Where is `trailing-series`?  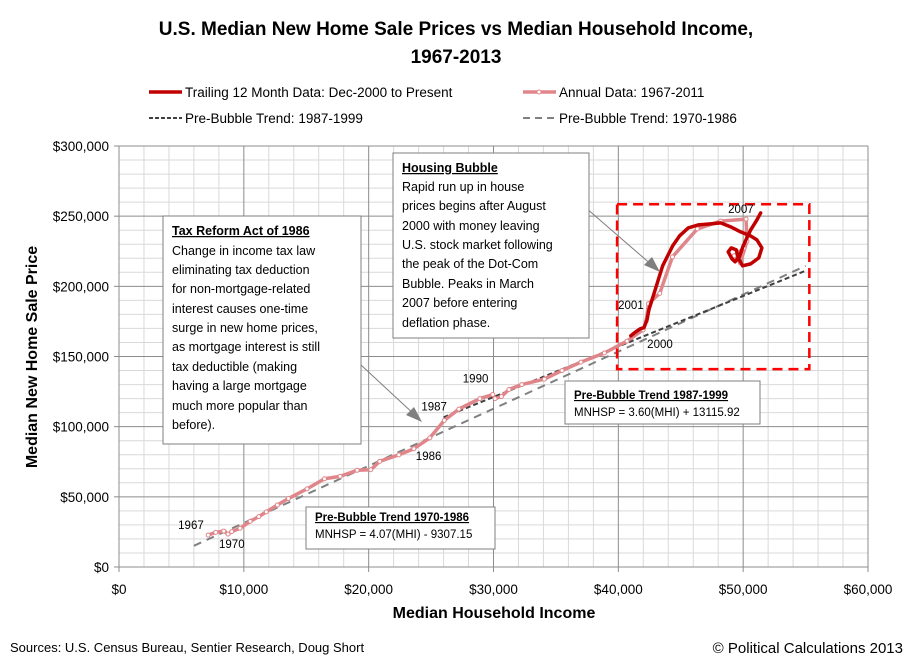 trailing-series is located at coordinates (696, 274).